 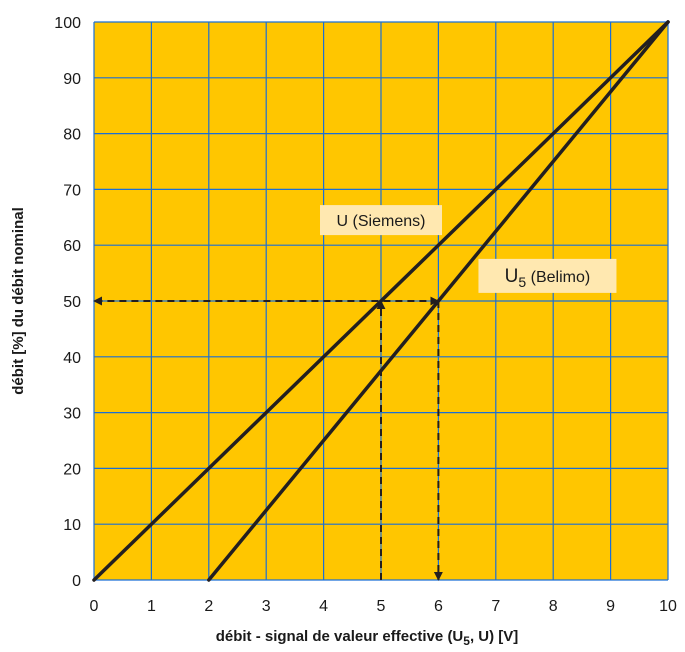 What do you see at coordinates (94, 606) in the screenshot?
I see `x-tick-label: 0` at bounding box center [94, 606].